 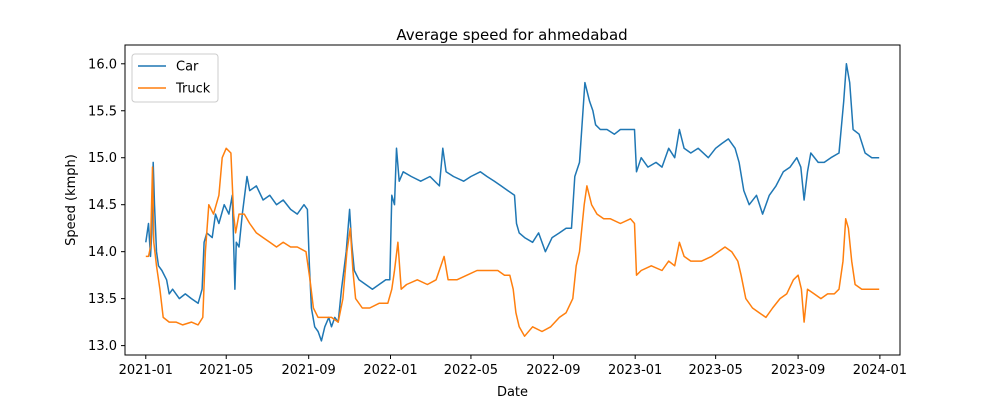 I want to click on x-tick-label: 2021-05, so click(x=226, y=370).